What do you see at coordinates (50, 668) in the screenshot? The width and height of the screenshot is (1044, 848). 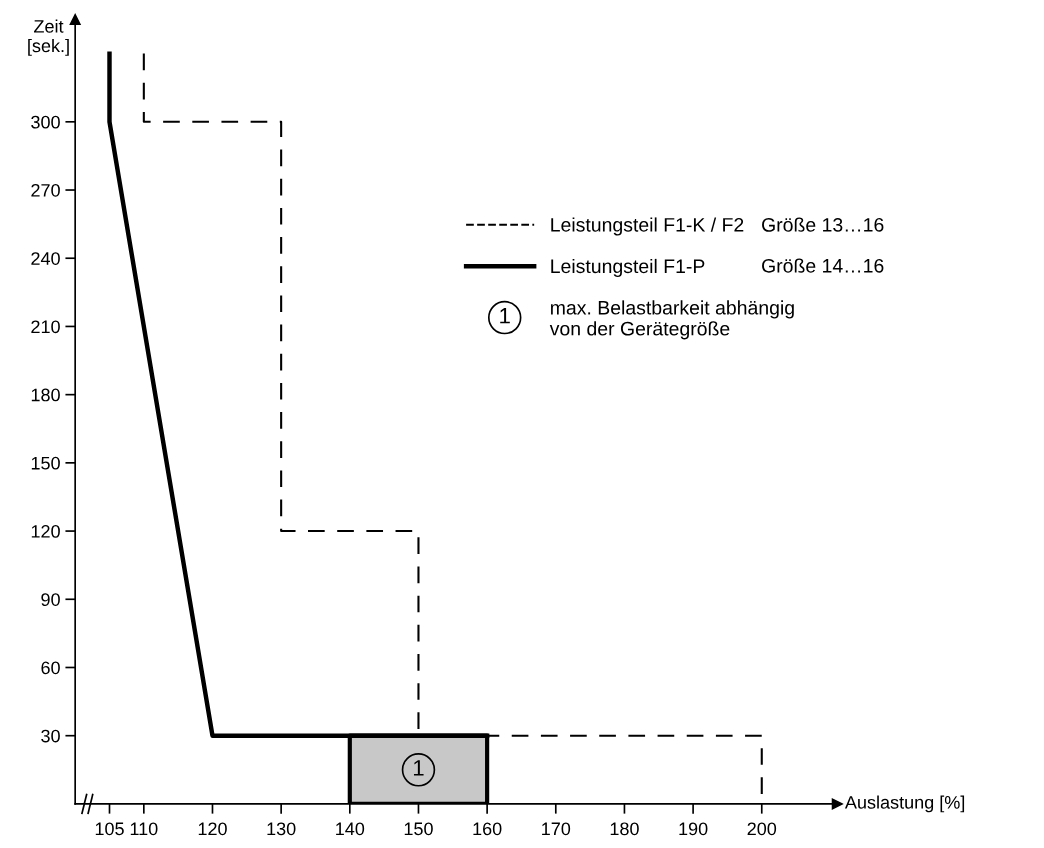 I see `y-tick-label: 60` at bounding box center [50, 668].